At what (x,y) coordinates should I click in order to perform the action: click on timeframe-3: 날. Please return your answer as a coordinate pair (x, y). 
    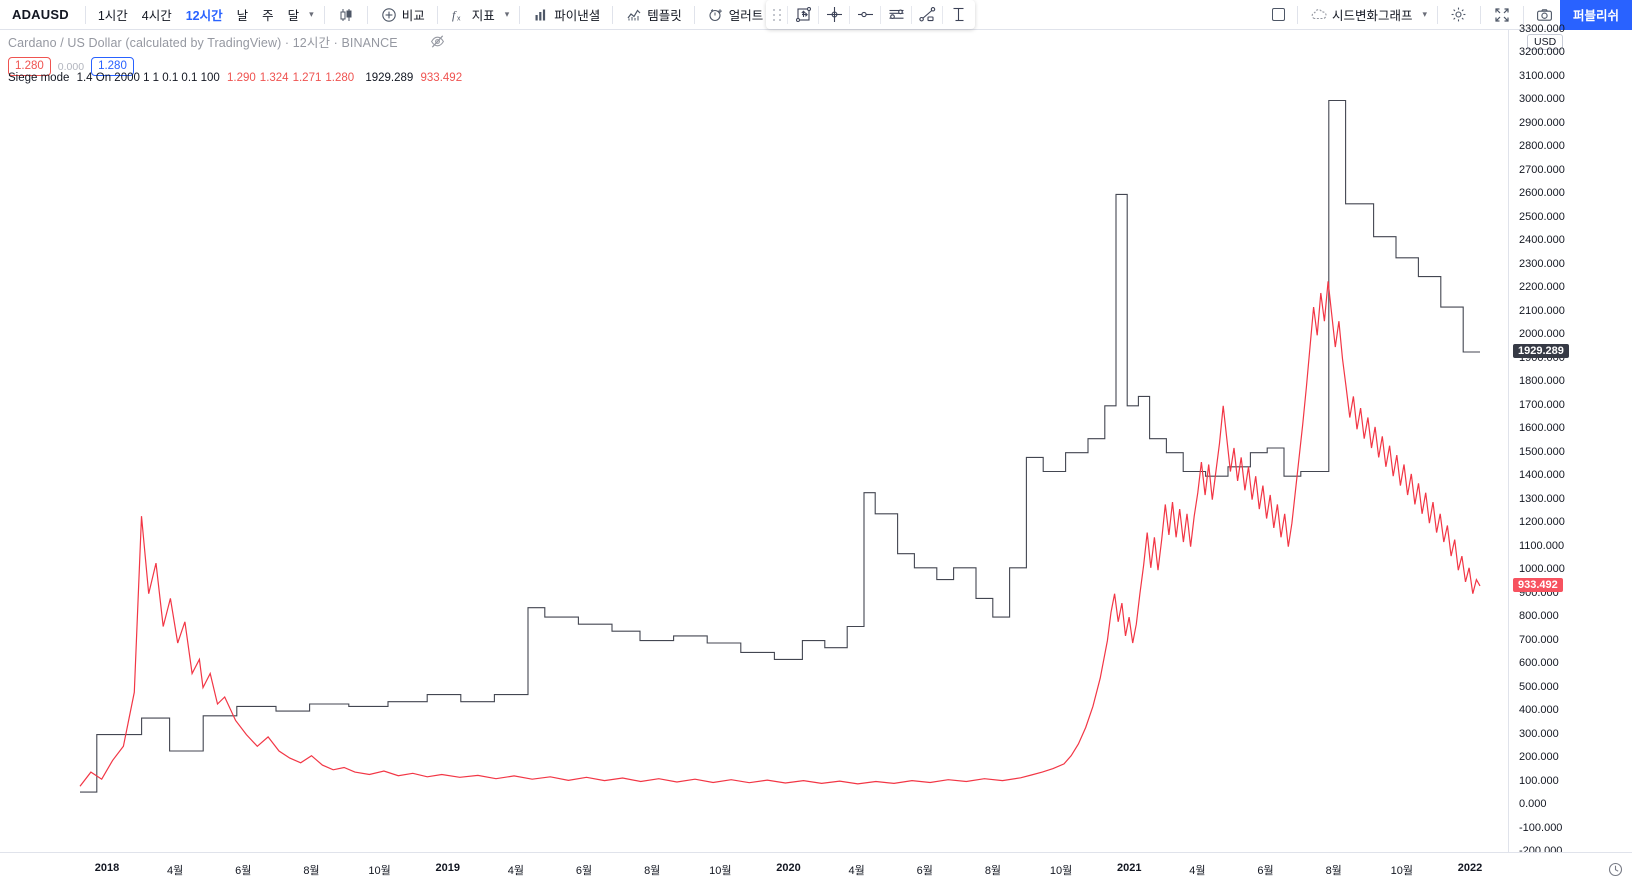
    Looking at the image, I should click on (242, 16).